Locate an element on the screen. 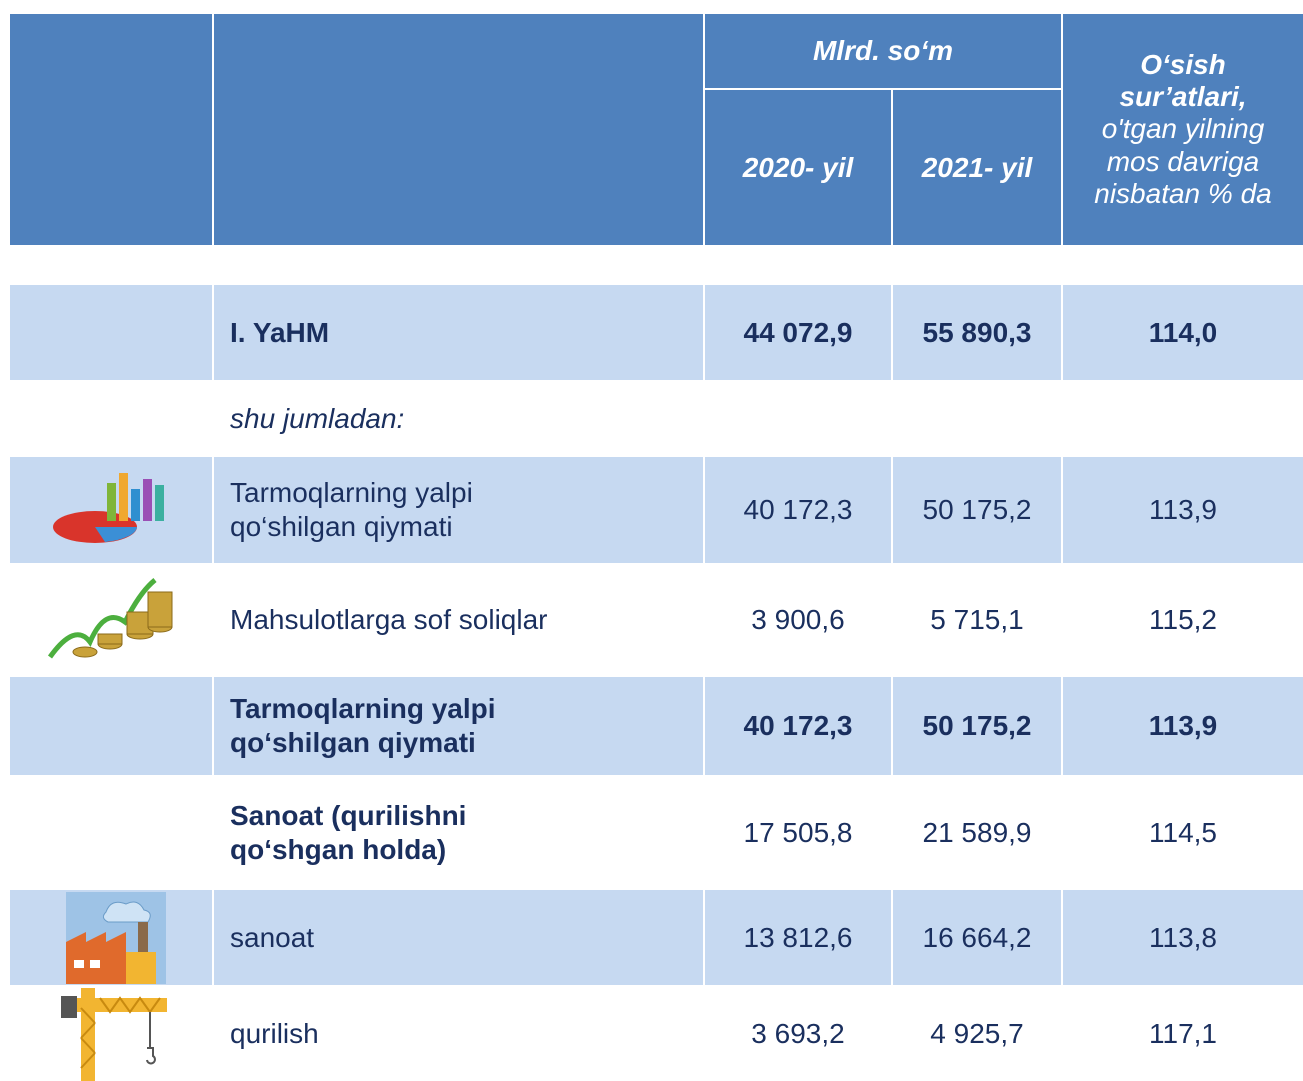 The width and height of the screenshot is (1303, 1081). row-label: shu jumladan: is located at coordinates (458, 418).